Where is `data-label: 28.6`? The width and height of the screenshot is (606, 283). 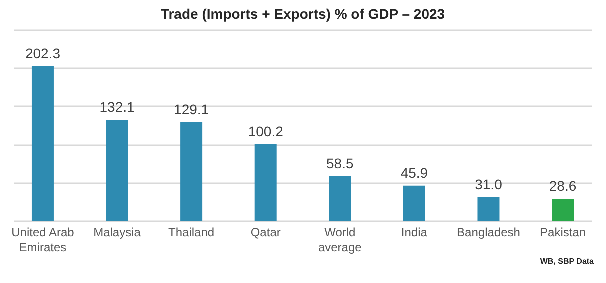 data-label: 28.6 is located at coordinates (563, 186).